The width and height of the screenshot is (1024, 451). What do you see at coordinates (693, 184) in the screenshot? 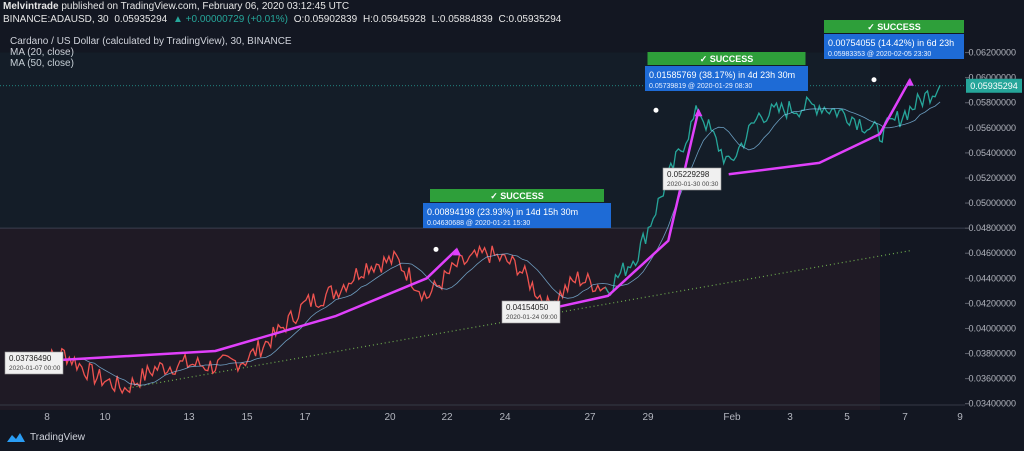
I see `low-label-time: 2020-01-30 00:30` at bounding box center [693, 184].